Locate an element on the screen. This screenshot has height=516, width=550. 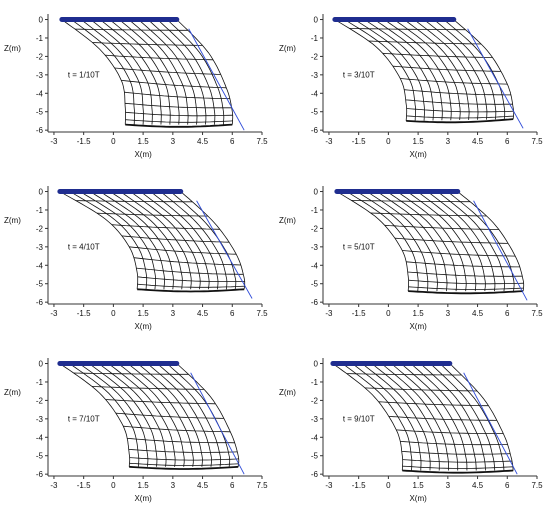
x-tick-label: 6 is located at coordinates (507, 485).